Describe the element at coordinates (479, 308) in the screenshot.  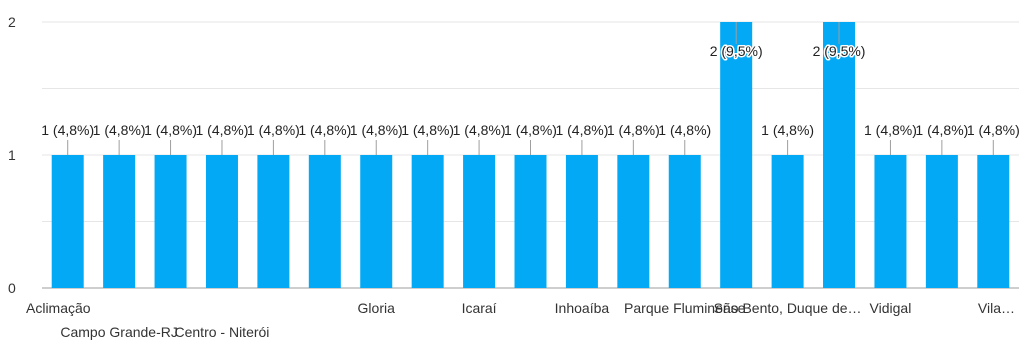
I see `x-tick-label: Icaraí` at that location.